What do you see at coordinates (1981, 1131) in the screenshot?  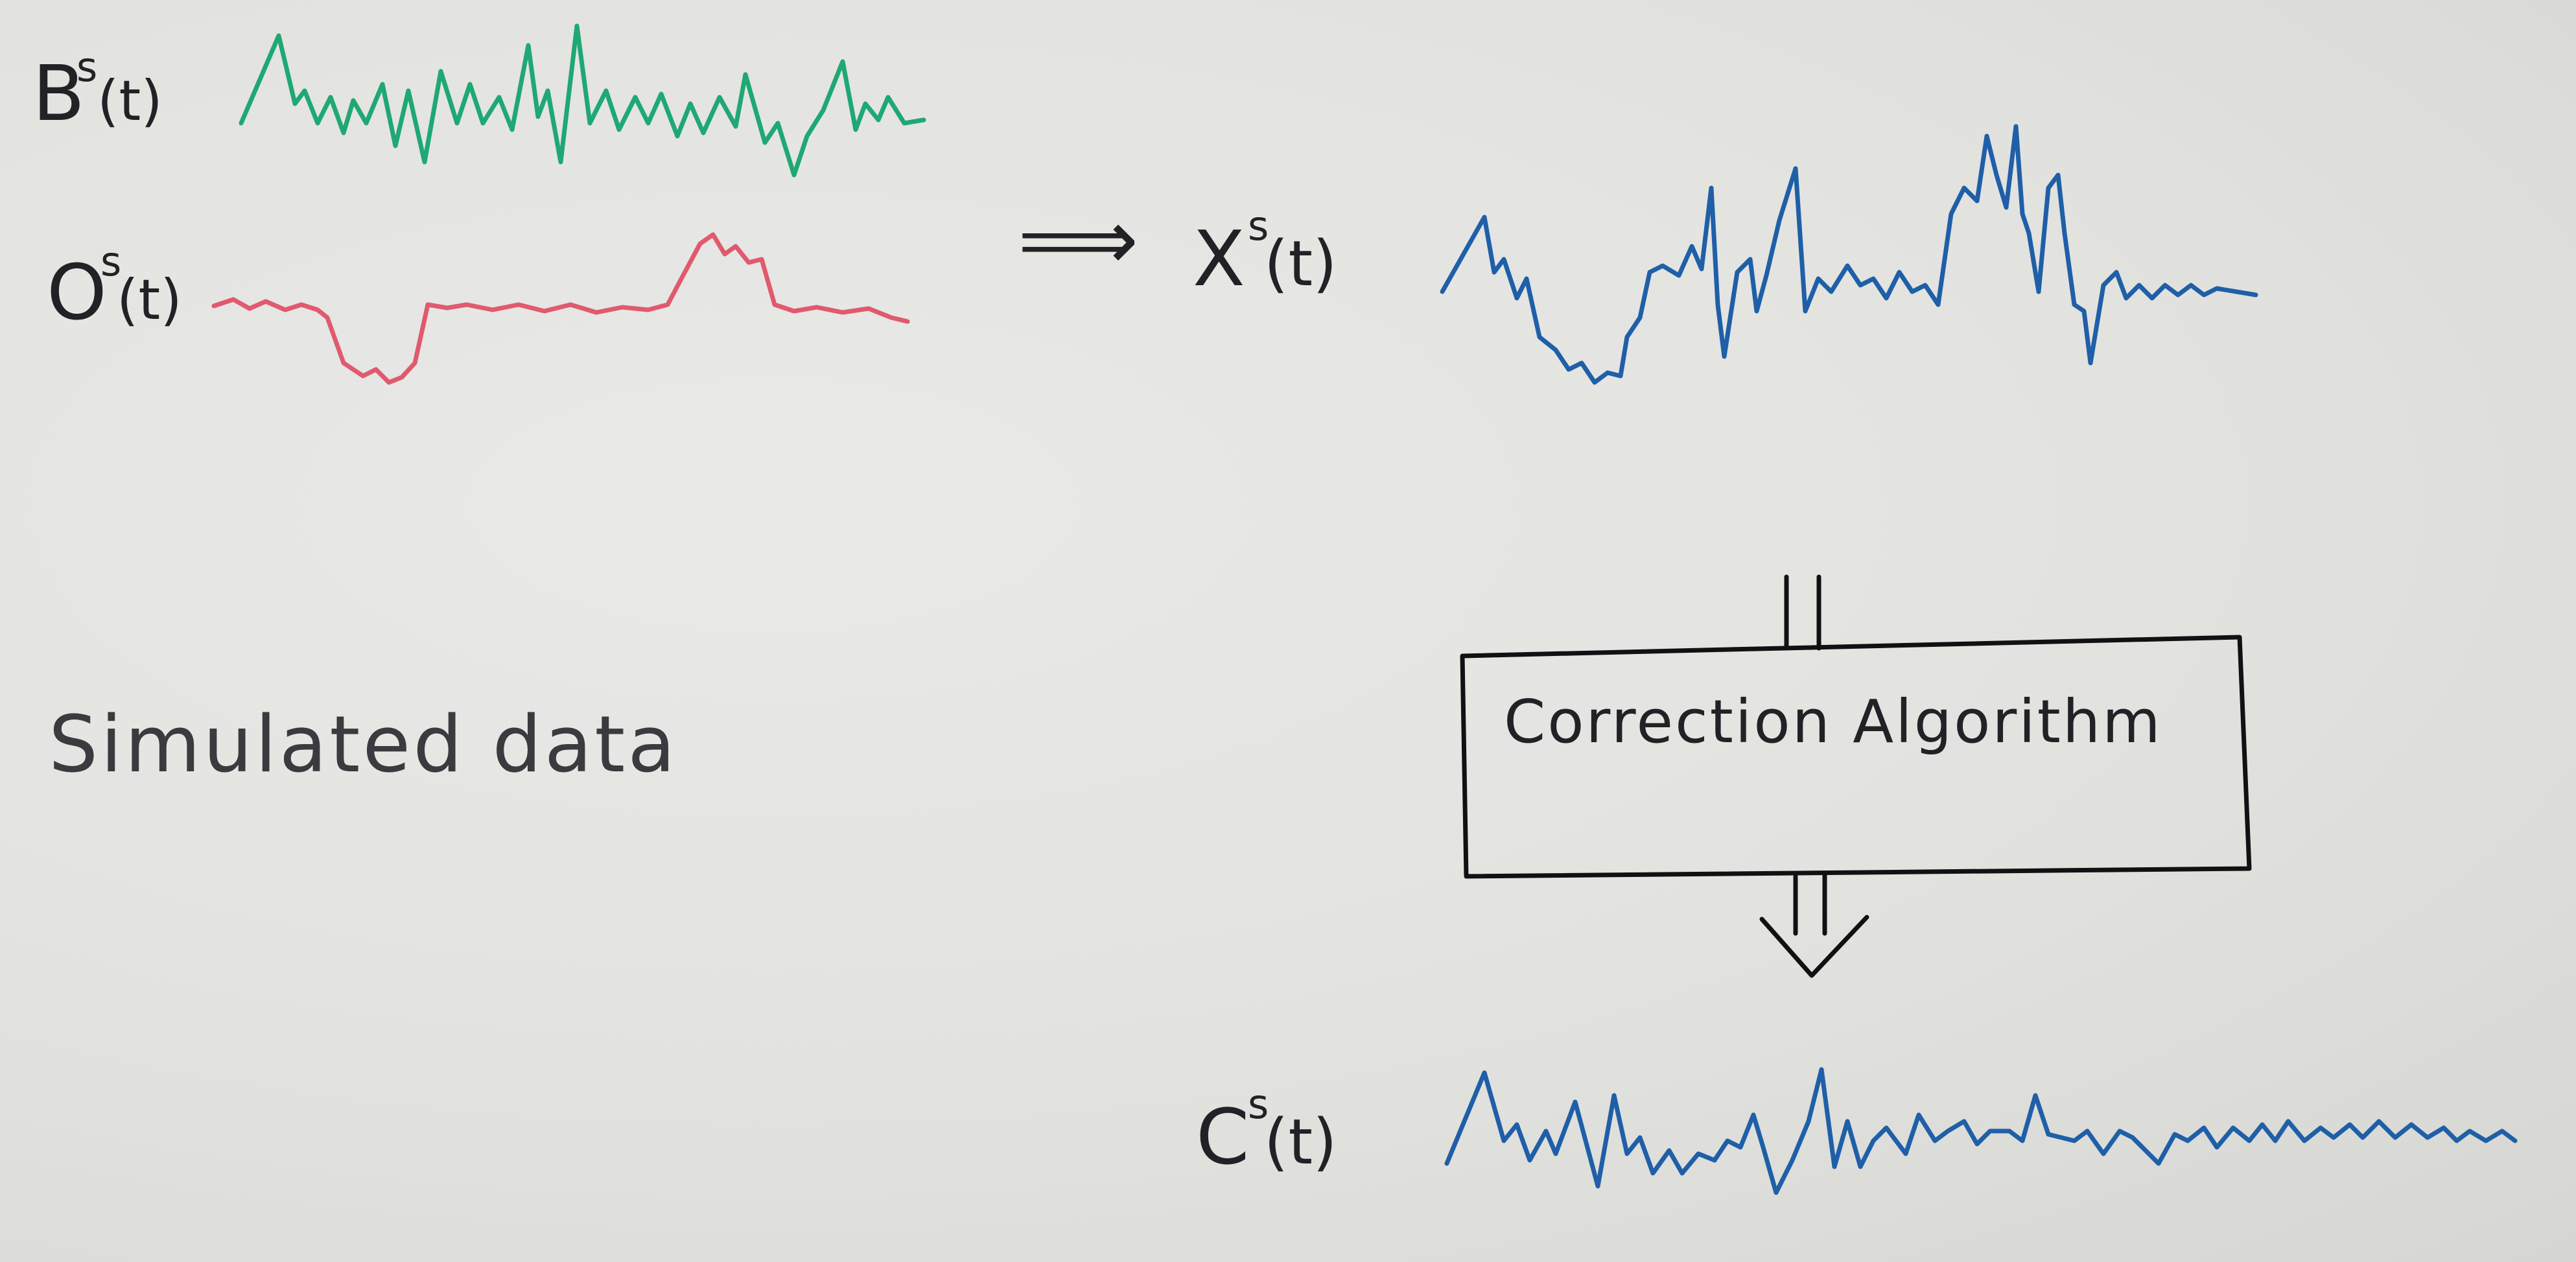 I see `signal-c-trace` at bounding box center [1981, 1131].